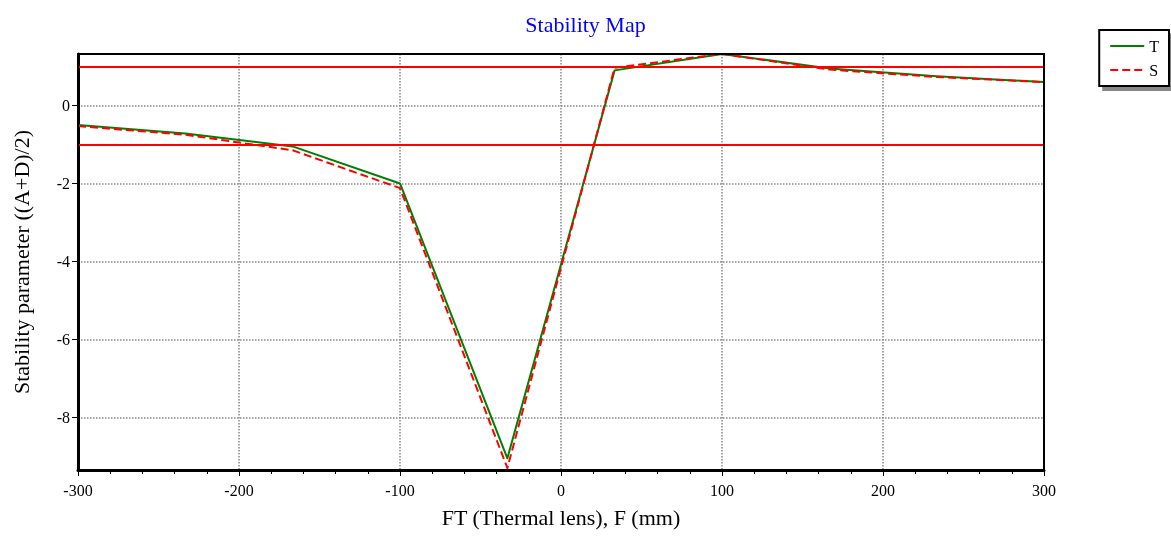 This screenshot has height=540, width=1171. Describe the element at coordinates (883, 490) in the screenshot. I see `x-tick-label: 200` at that location.